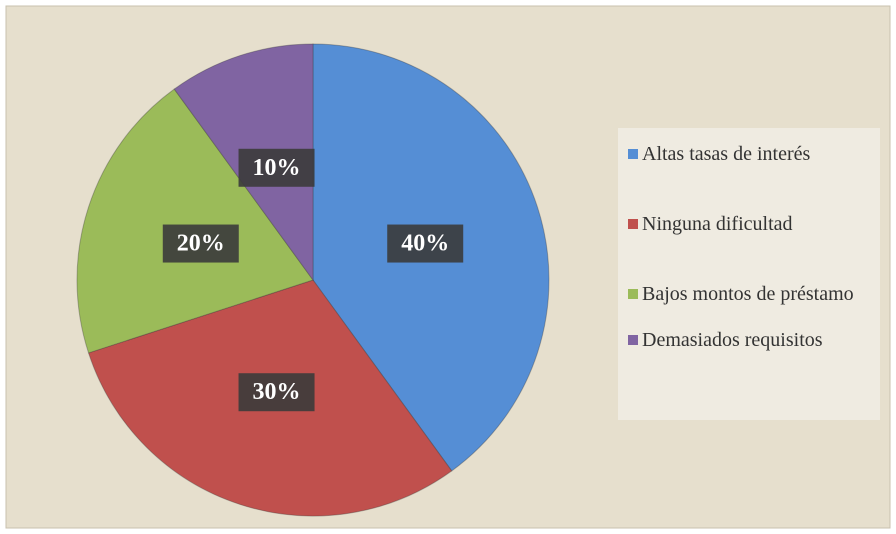  I want to click on legend-label: Bajos montos de préstamo, so click(748, 294).